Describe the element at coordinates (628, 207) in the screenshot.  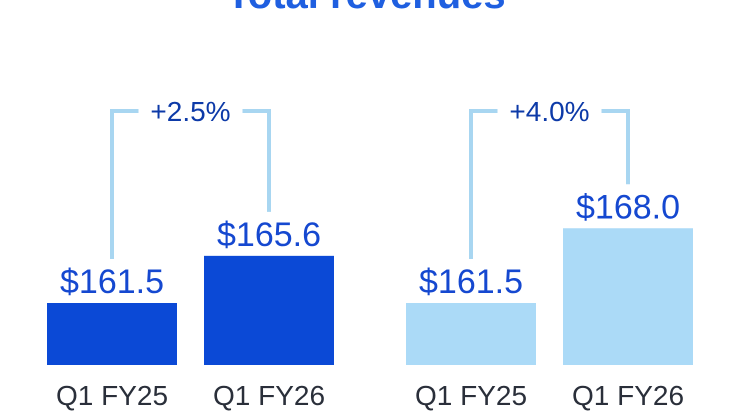
I see `value-label: $168.0` at that location.